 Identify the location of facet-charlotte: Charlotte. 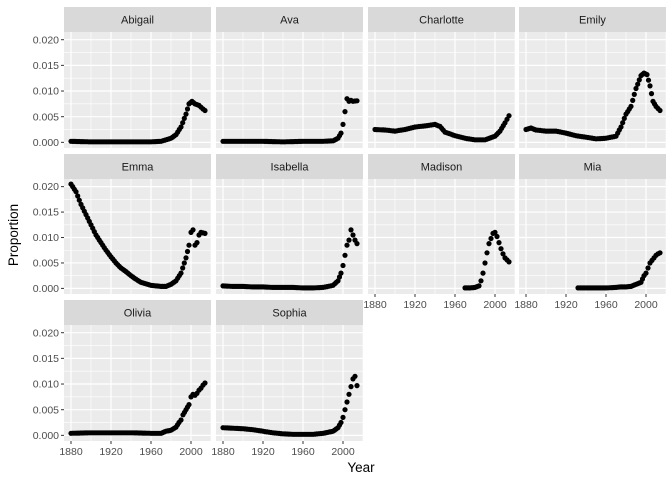
(442, 77).